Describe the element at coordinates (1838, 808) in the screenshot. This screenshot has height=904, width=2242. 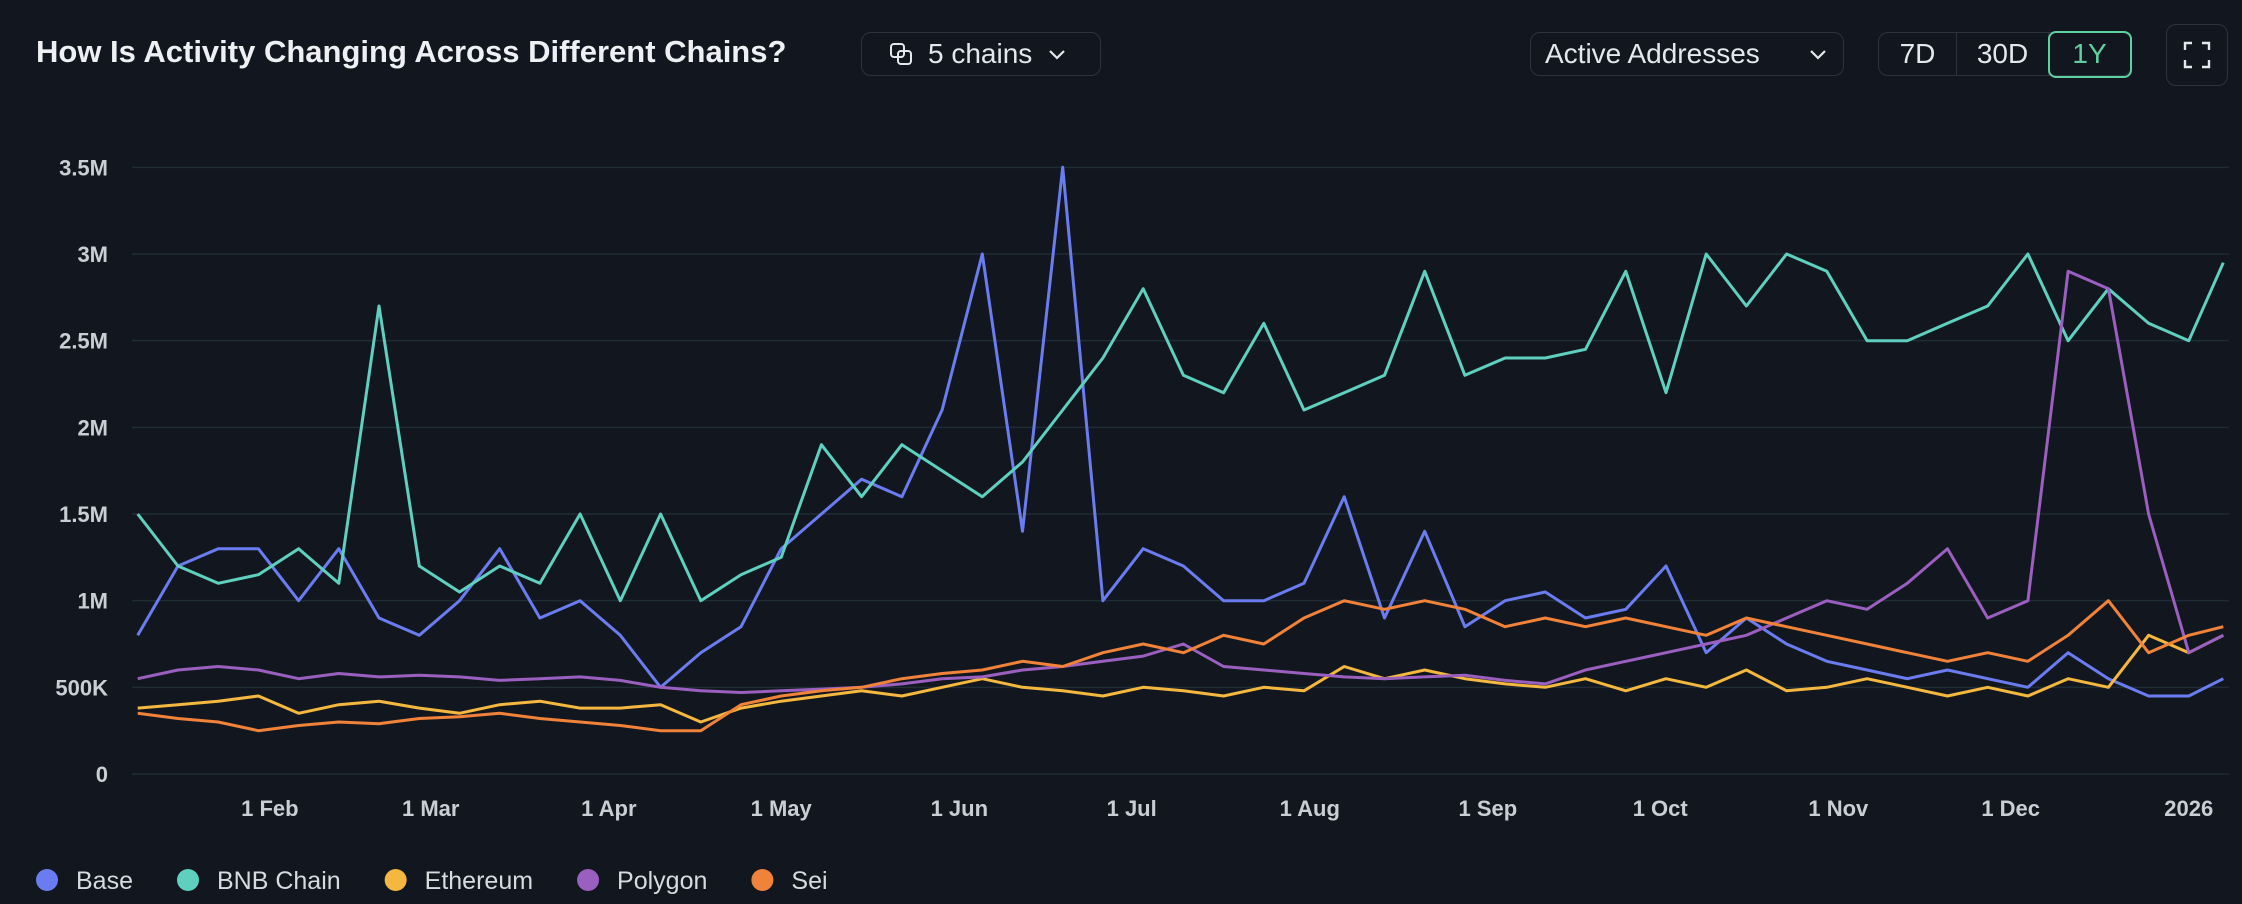
I see `x-tick-label: 1 Nov` at that location.